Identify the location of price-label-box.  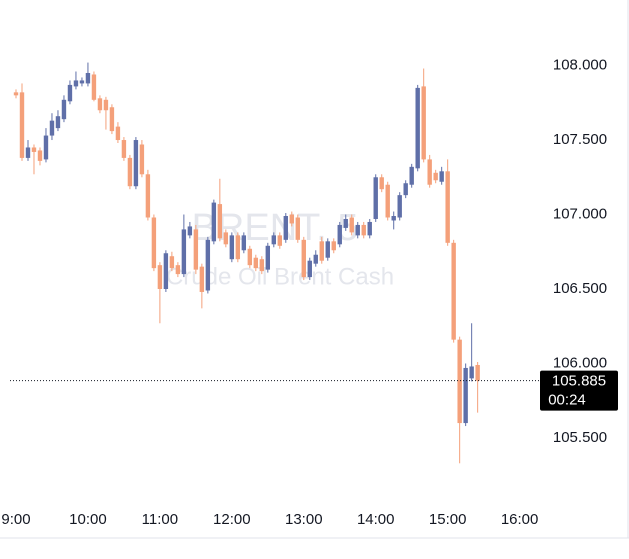
(579, 390).